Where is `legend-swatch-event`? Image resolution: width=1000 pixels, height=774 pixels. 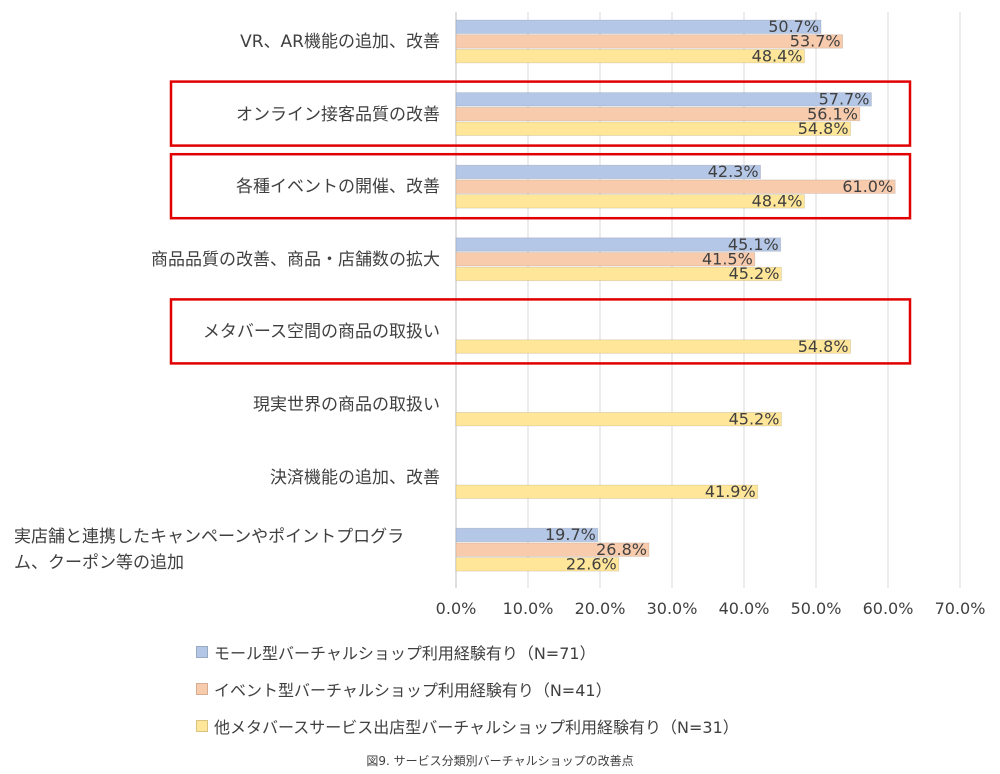 legend-swatch-event is located at coordinates (202, 689).